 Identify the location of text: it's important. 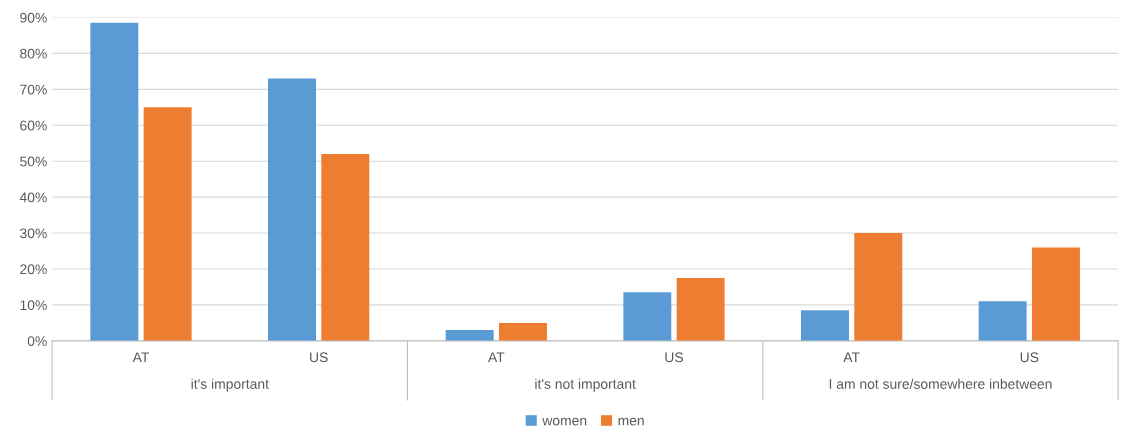
(230, 385).